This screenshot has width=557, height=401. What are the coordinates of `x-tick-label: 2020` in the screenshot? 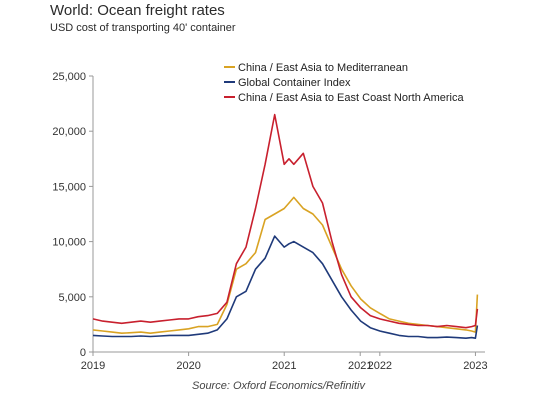 It's located at (188, 366).